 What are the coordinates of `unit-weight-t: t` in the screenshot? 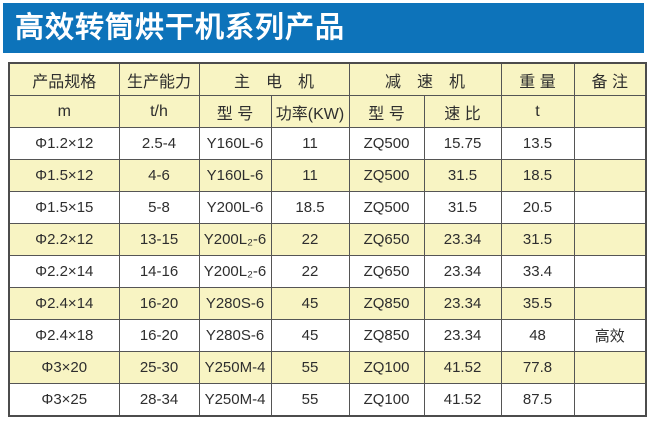 It's located at (537, 111).